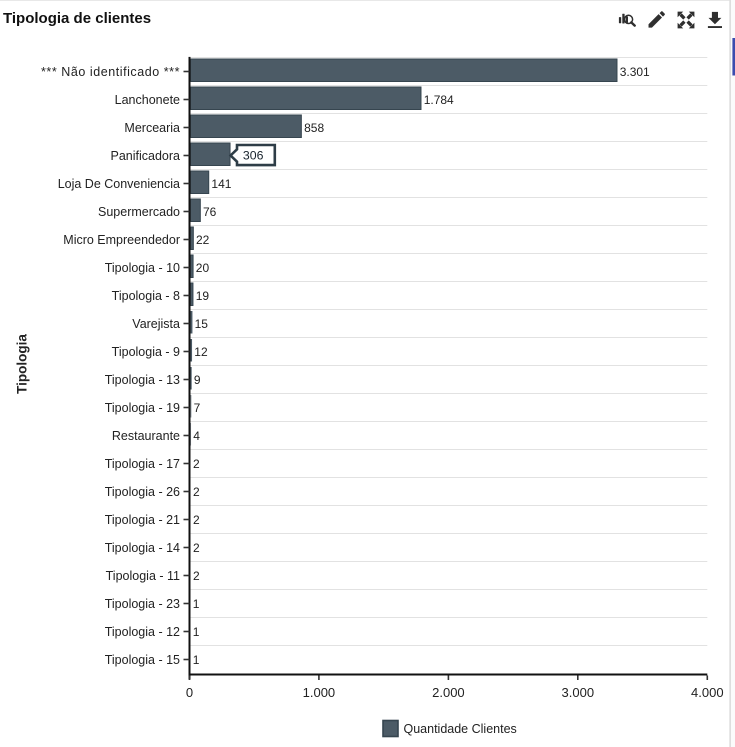 Image resolution: width=735 pixels, height=747 pixels. I want to click on svg-text: 3.301, so click(635, 72).